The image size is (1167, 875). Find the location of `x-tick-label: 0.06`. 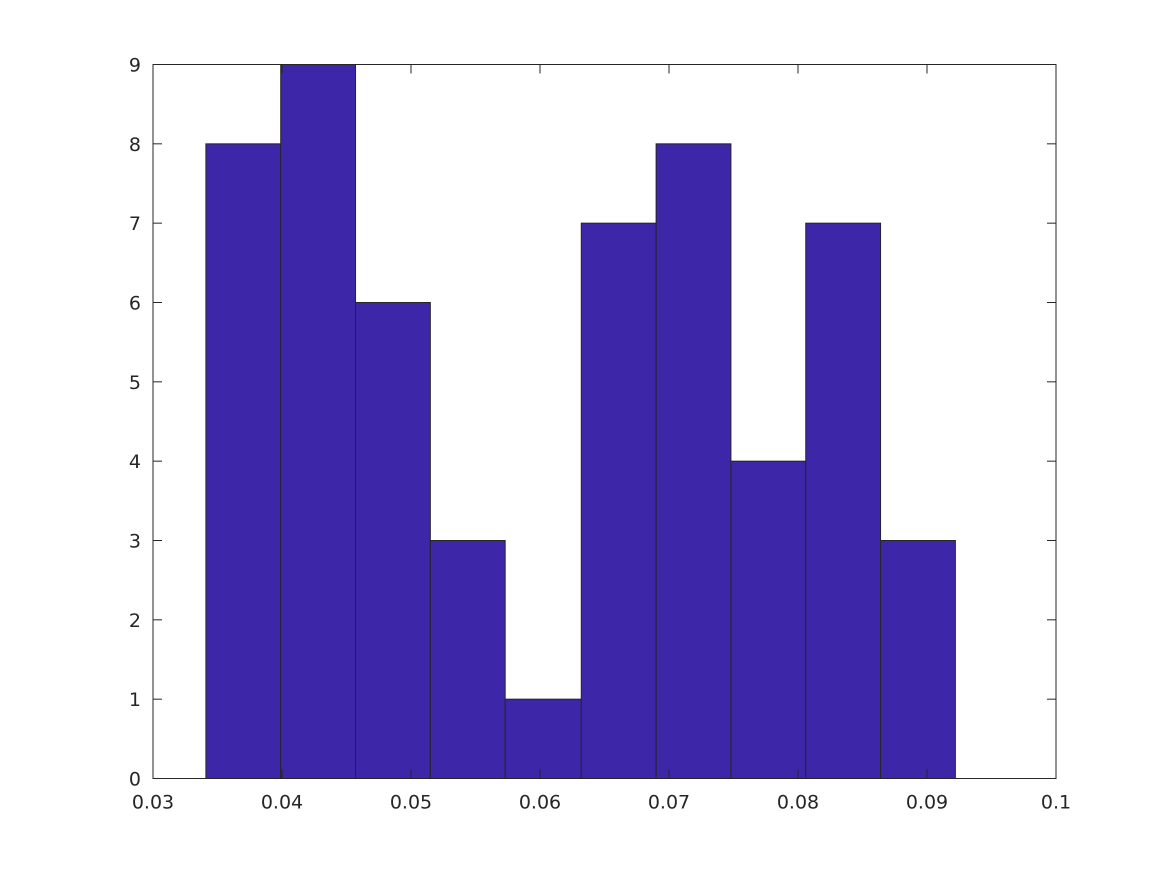

x-tick-label: 0.06 is located at coordinates (540, 803).